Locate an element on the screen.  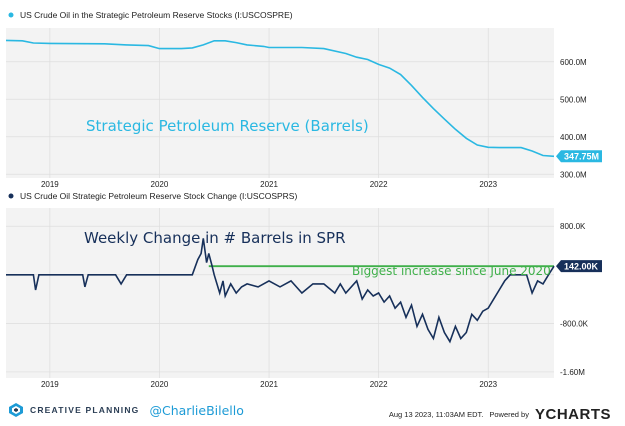
y-tick-label: 300.0M is located at coordinates (573, 174).